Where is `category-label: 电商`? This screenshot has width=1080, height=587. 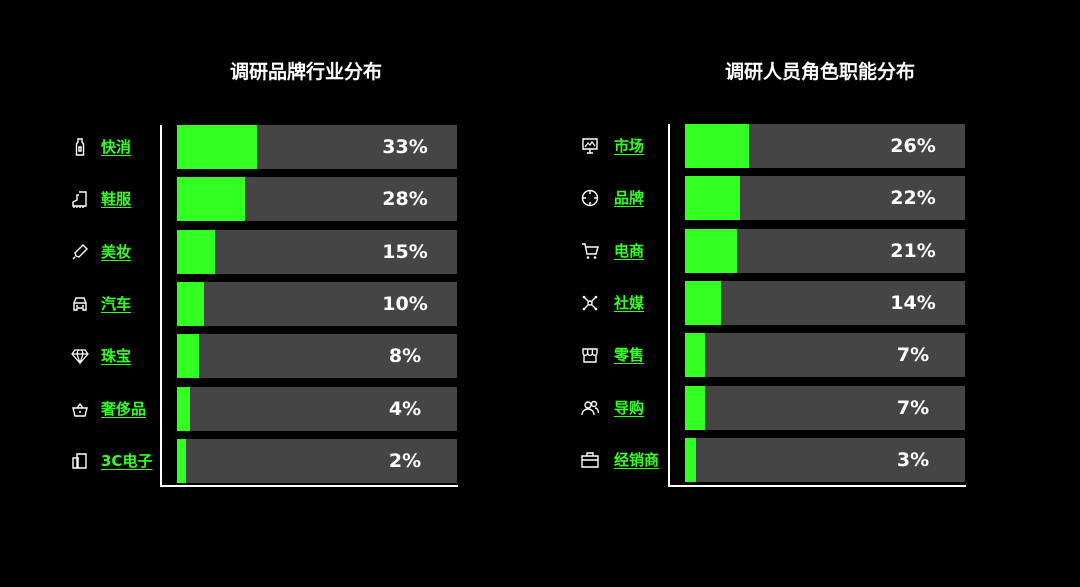
category-label: 电商 is located at coordinates (629, 250).